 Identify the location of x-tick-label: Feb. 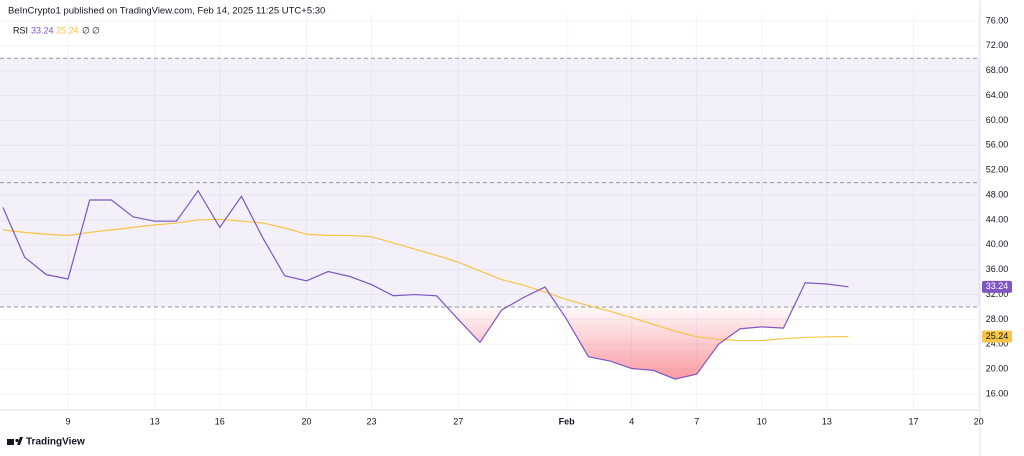
(567, 421).